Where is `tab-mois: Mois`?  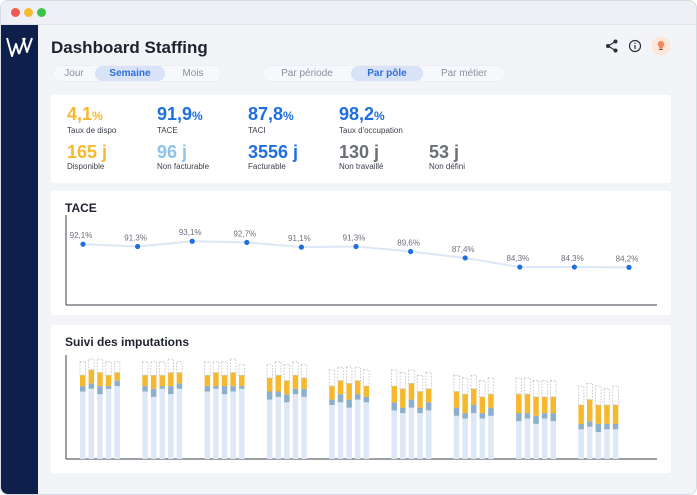 tab-mois: Mois is located at coordinates (193, 73).